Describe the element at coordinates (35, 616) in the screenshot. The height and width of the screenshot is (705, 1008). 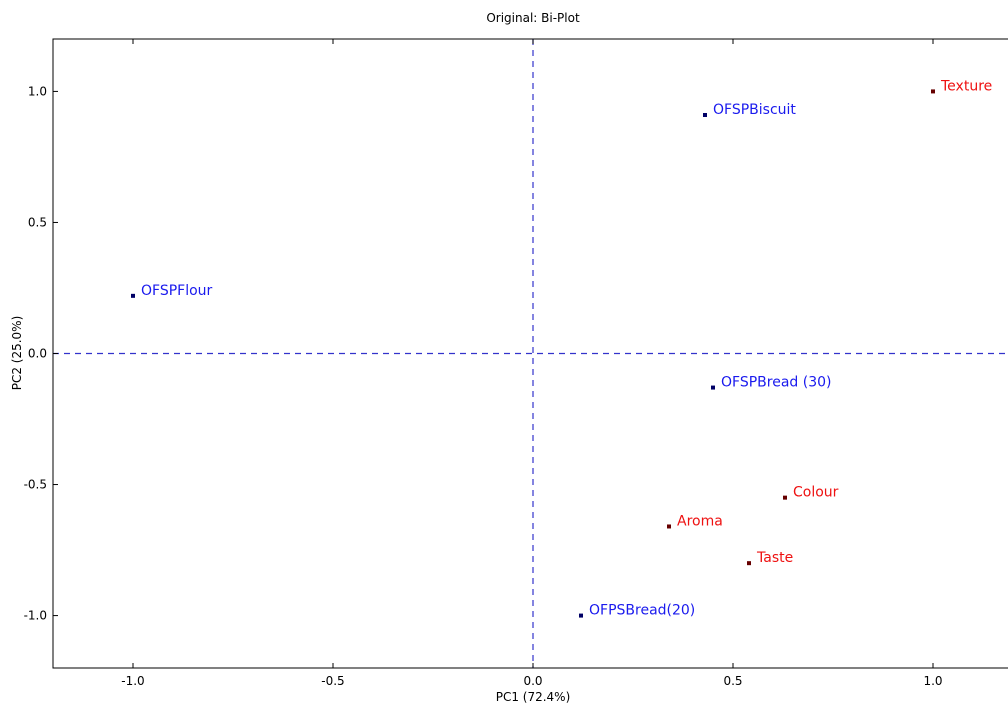
I see `y-tick-label: -1.0` at that location.